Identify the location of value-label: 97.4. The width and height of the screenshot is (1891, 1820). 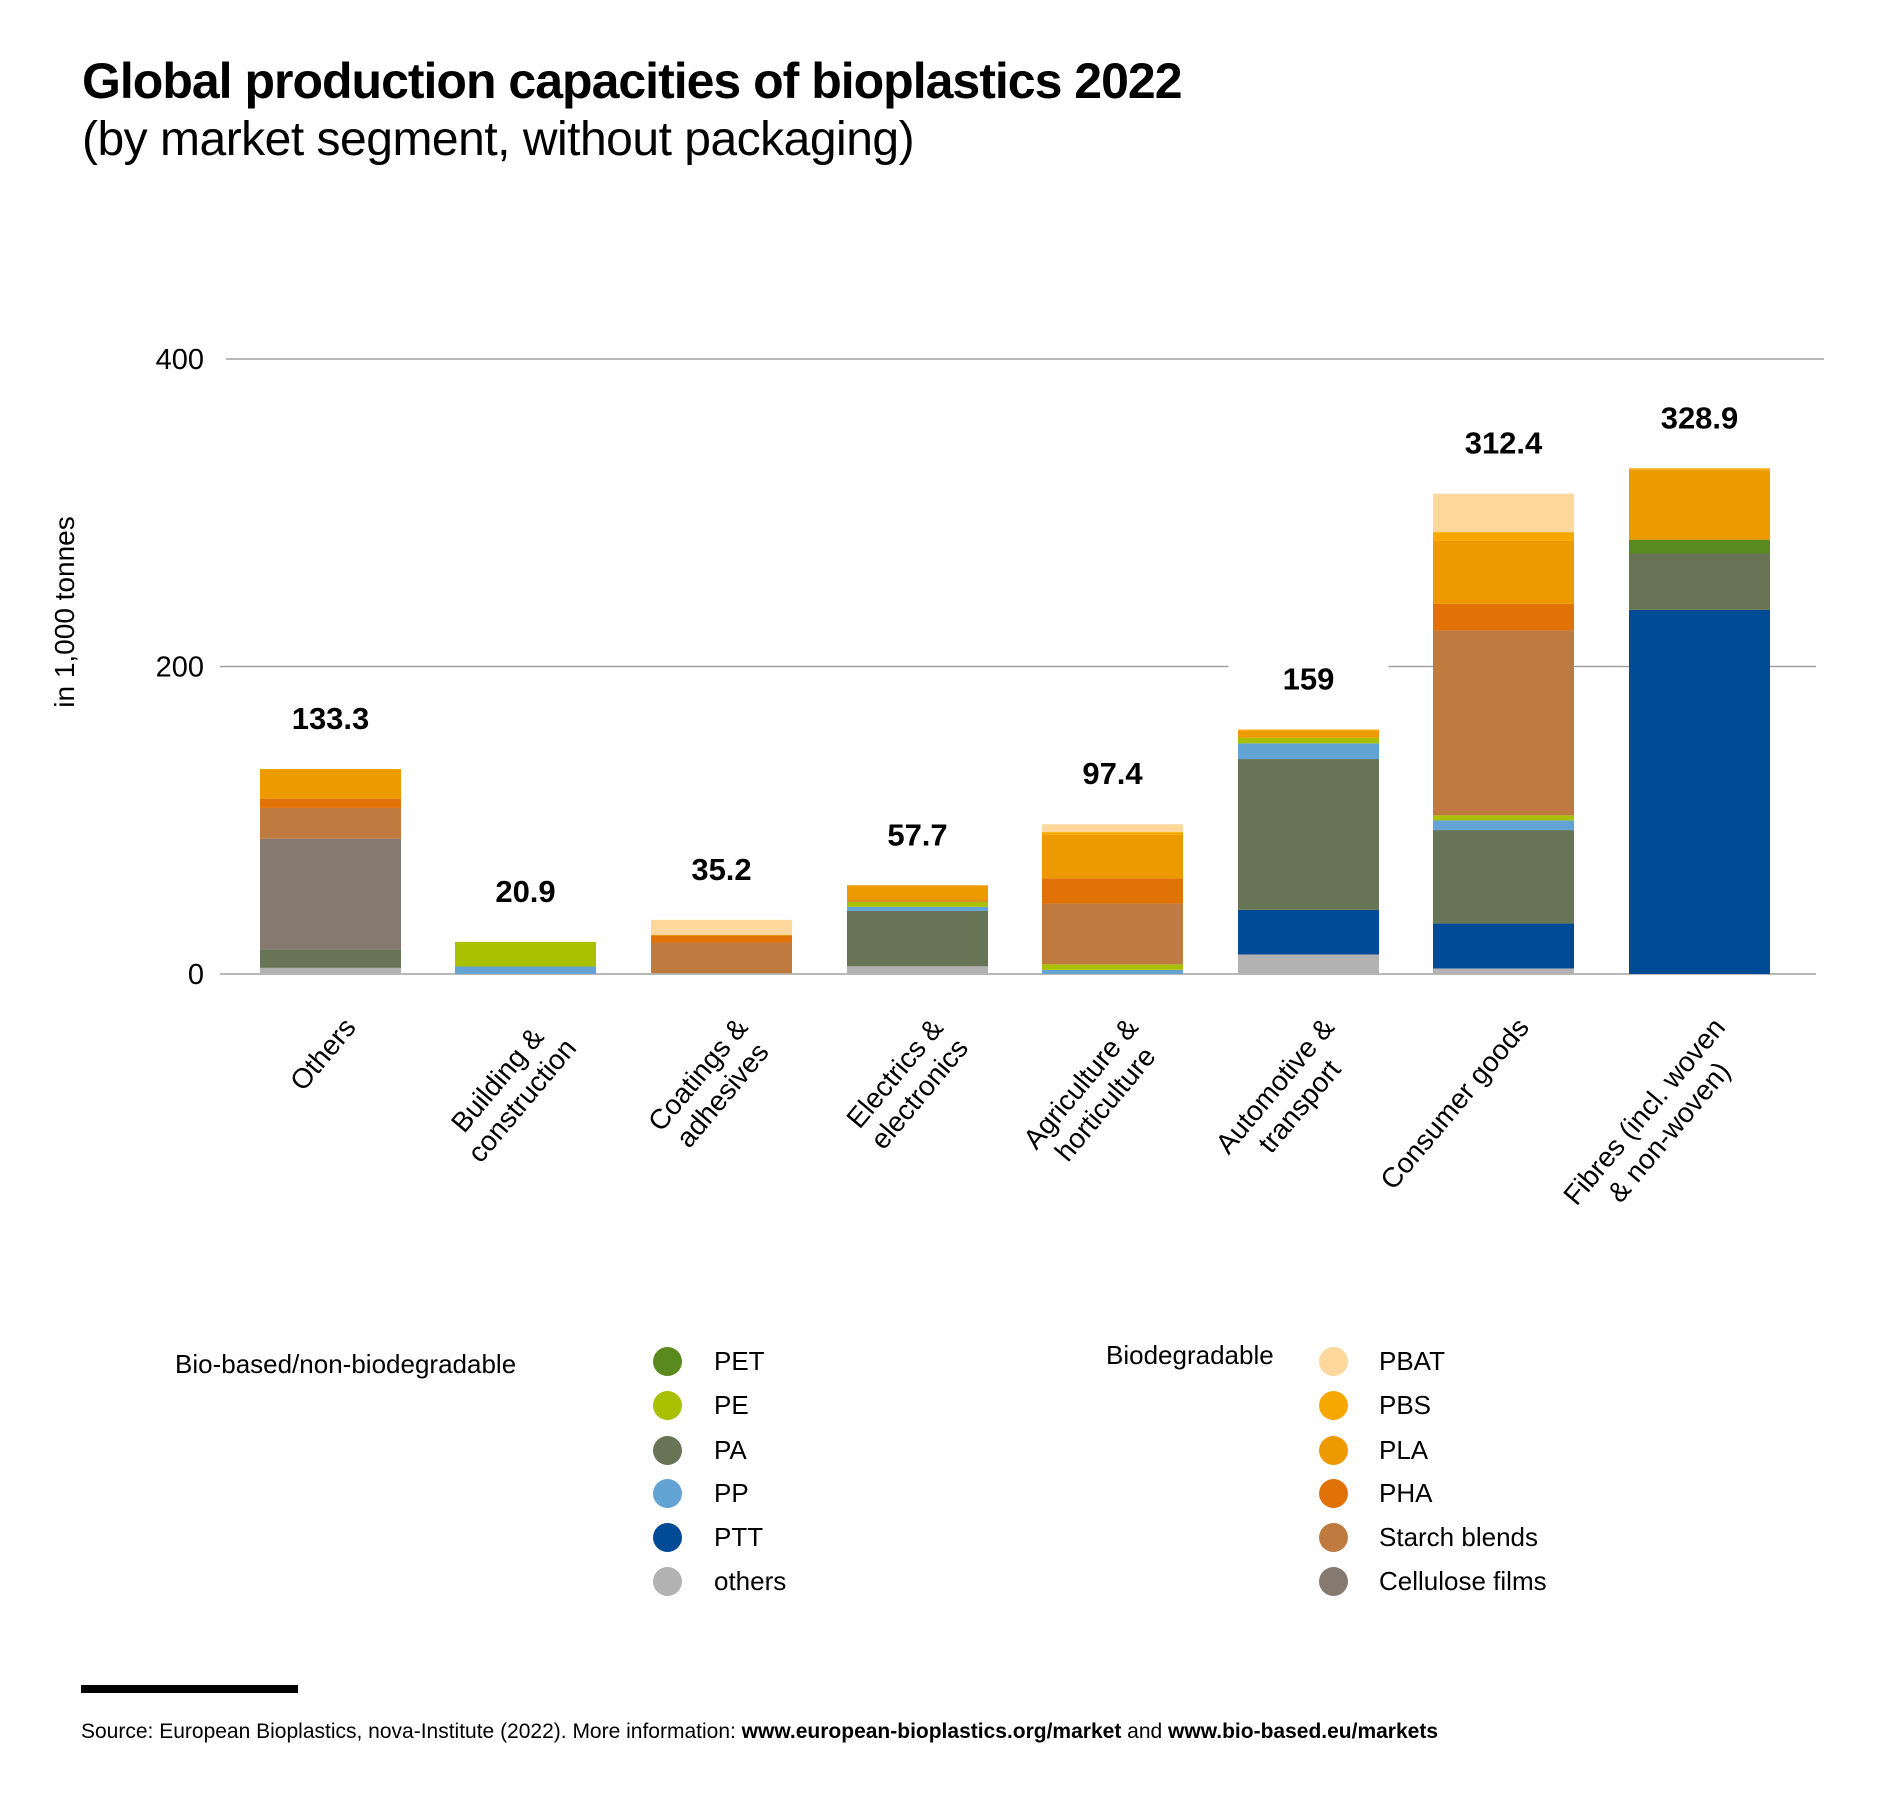
(1112, 773).